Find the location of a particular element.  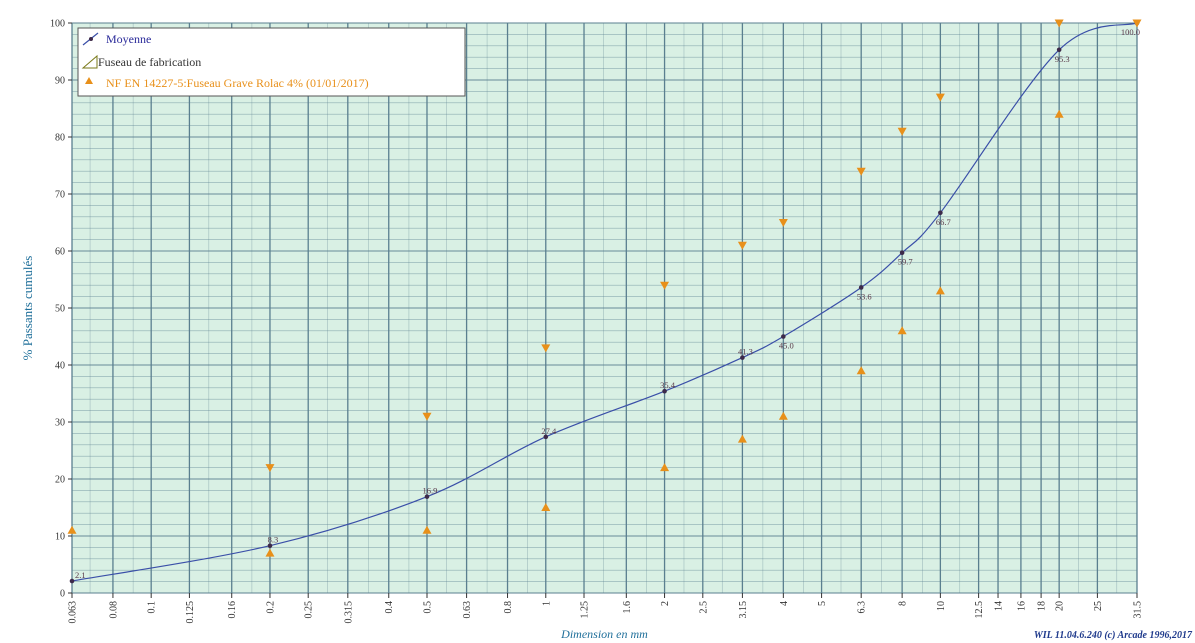

y-tick-label: 30 is located at coordinates (60, 423).